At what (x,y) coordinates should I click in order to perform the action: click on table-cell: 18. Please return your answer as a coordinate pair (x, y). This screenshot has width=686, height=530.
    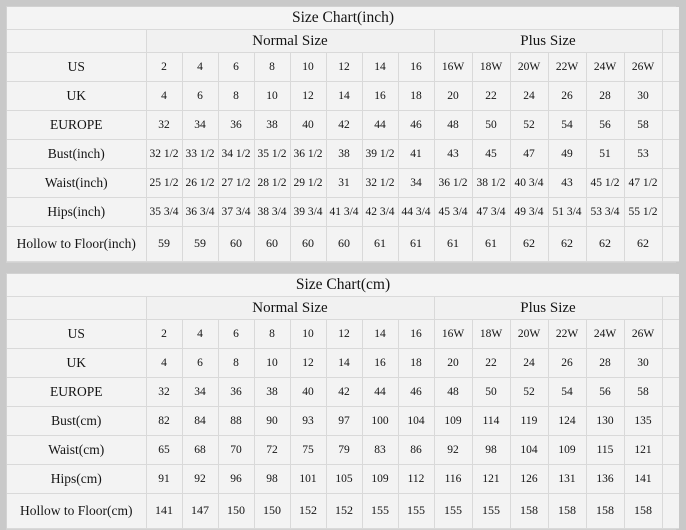
    Looking at the image, I should click on (416, 96).